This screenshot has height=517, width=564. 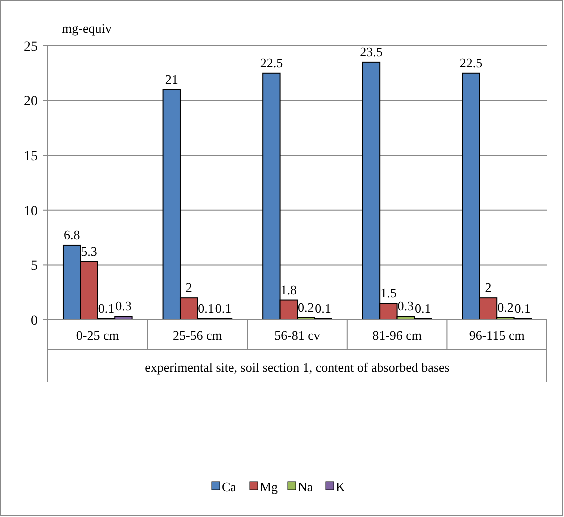 I want to click on x-axis-title: experimental site, soil section 1, content of absorbed bases, so click(x=297, y=367).